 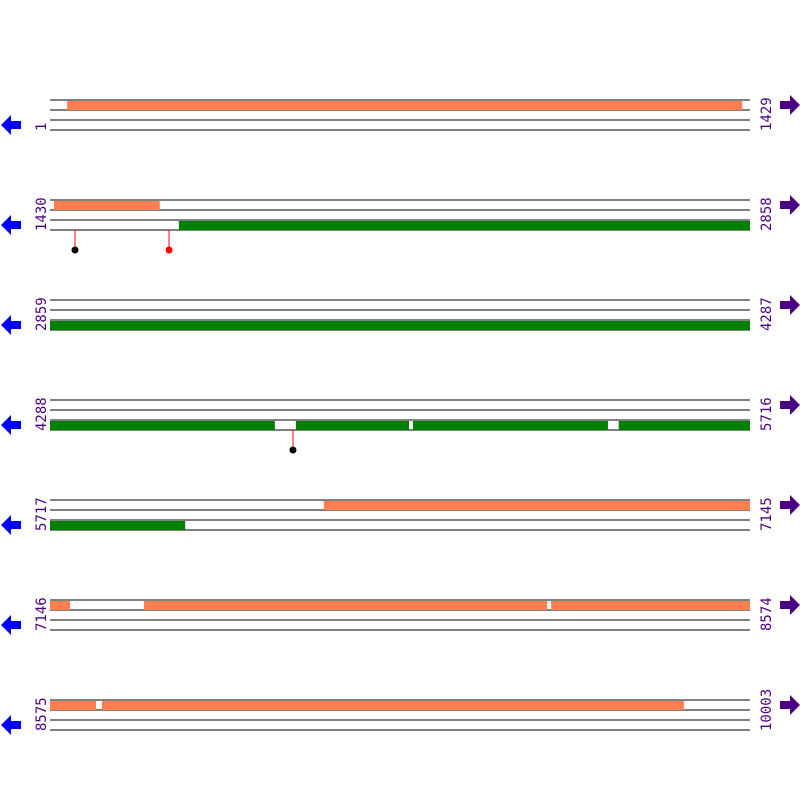 What do you see at coordinates (767, 314) in the screenshot?
I see `row-end-label: 4287` at bounding box center [767, 314].